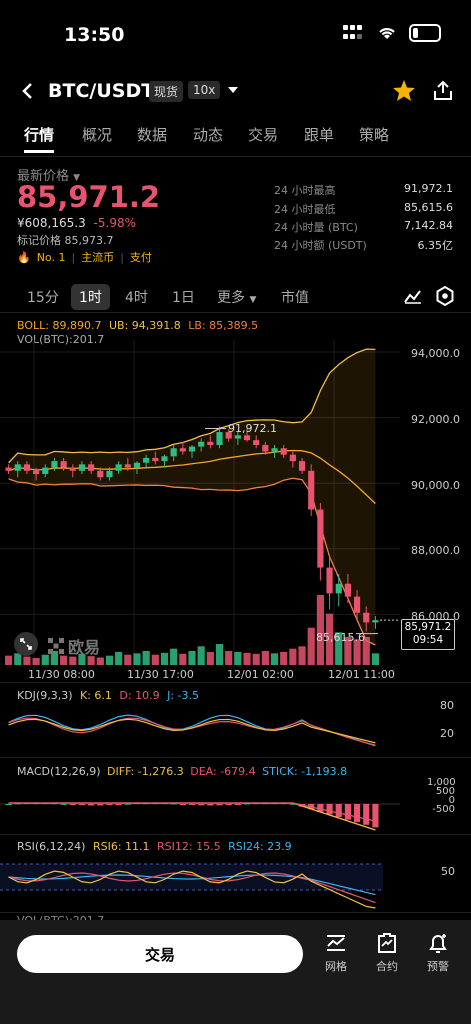  What do you see at coordinates (374, 135) in the screenshot?
I see `tab-strategy: 策略` at bounding box center [374, 135].